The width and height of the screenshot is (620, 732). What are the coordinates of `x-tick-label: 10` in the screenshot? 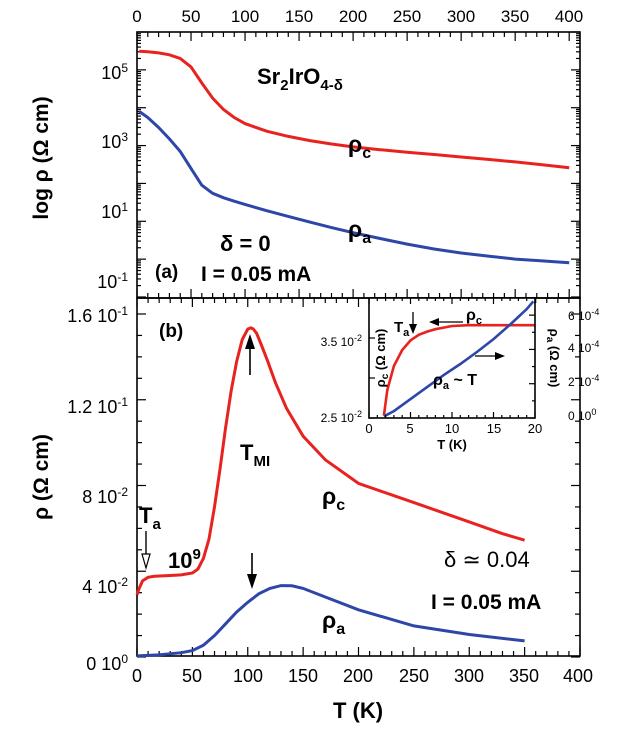 It's located at (452, 428).